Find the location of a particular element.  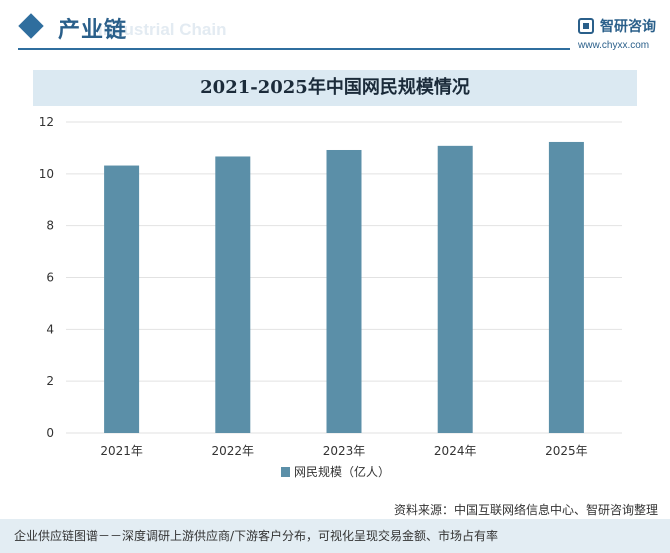

logo-icon is located at coordinates (586, 26).